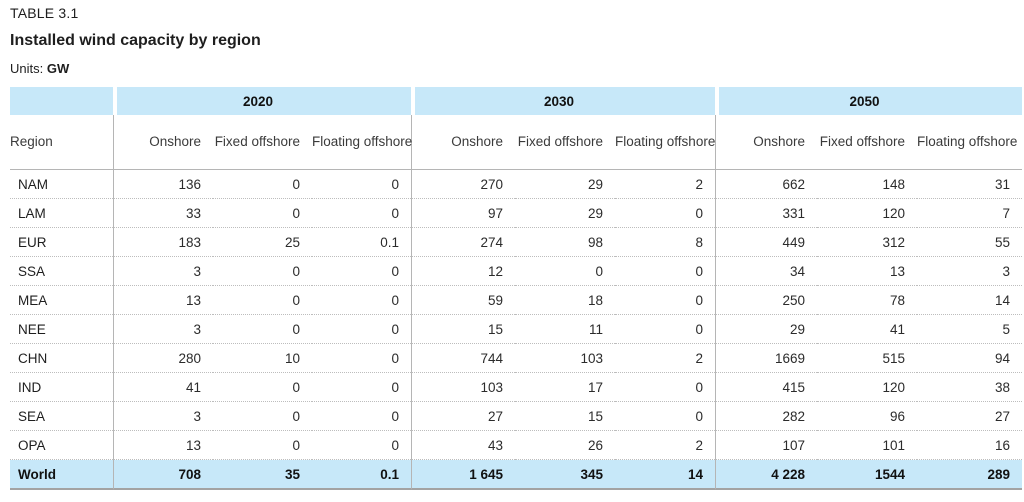  I want to click on world-value-cell: 14, so click(665, 475).